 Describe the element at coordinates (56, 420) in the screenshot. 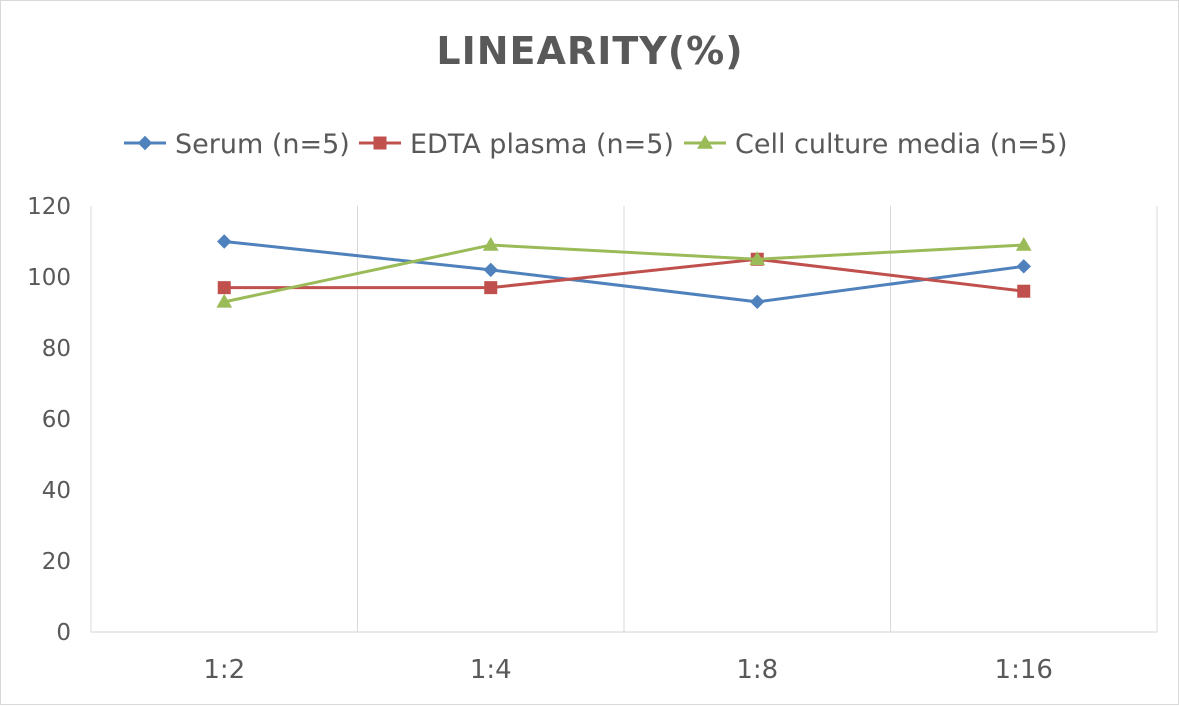

I see `y-tick-label: 60` at that location.